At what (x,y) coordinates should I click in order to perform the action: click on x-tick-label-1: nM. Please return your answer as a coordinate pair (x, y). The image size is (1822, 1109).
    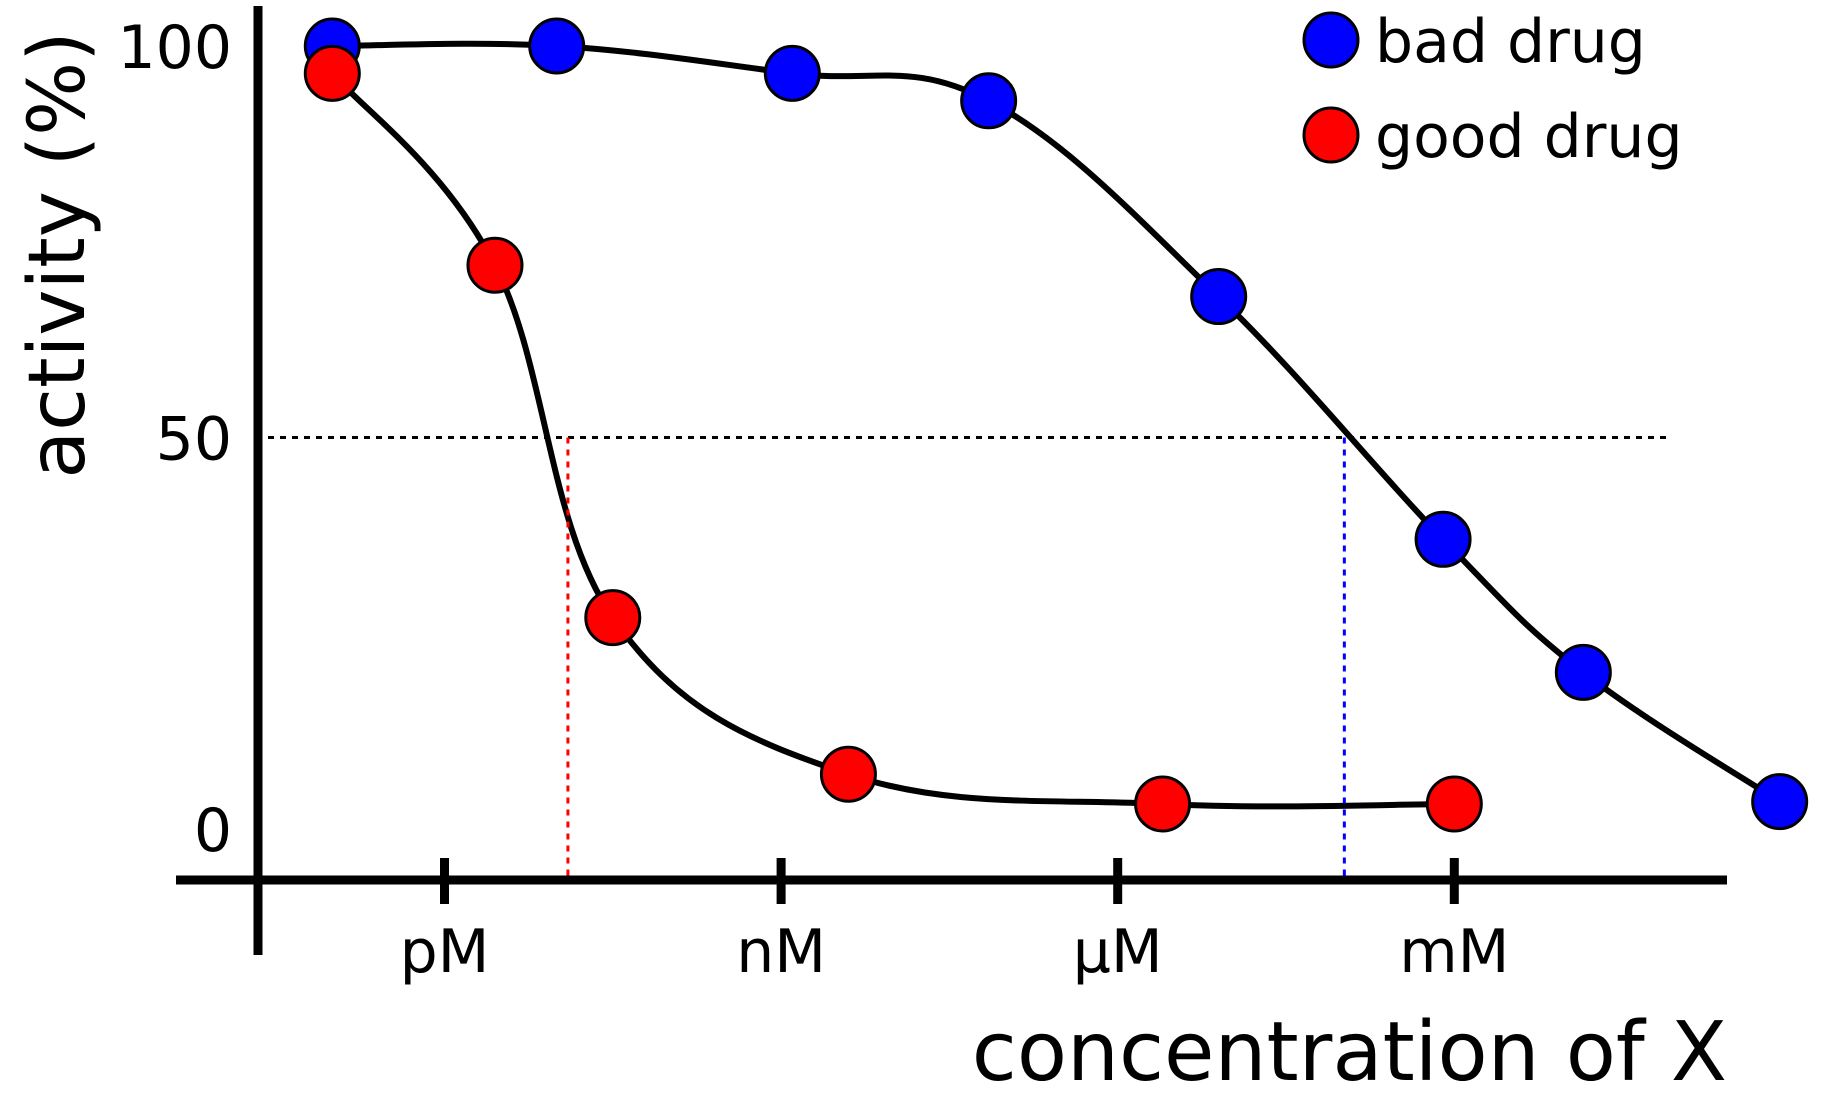
    Looking at the image, I should click on (781, 952).